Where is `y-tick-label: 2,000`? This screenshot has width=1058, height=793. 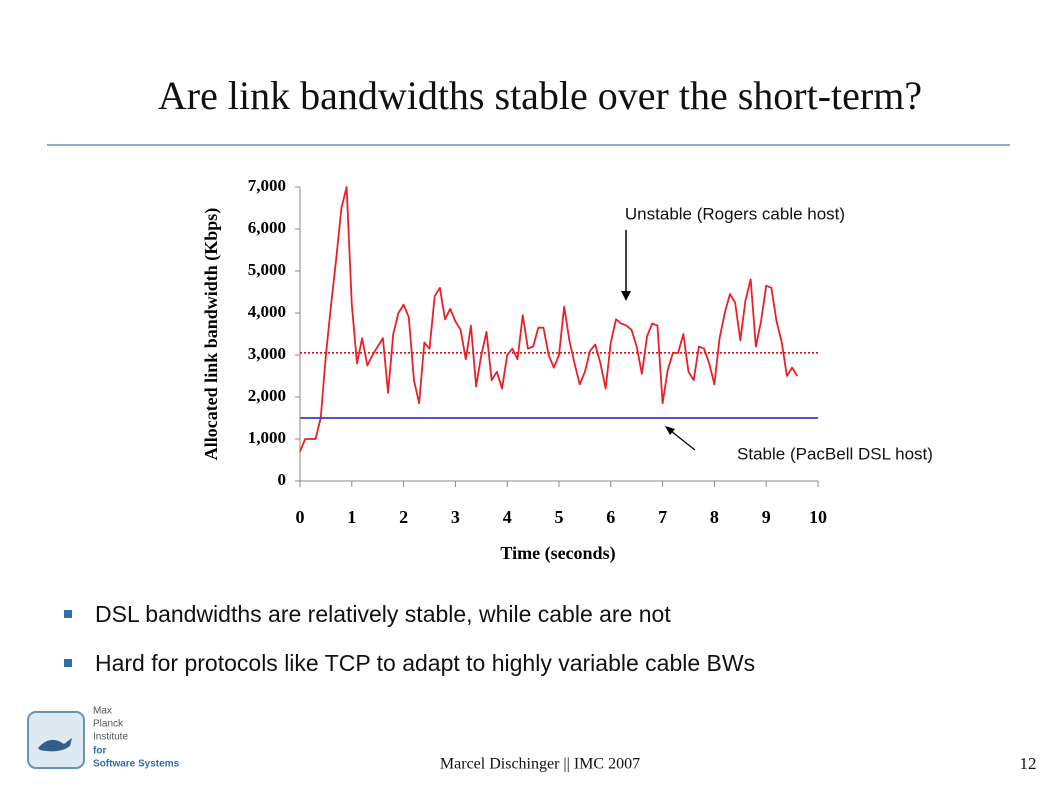
y-tick-label: 2,000 is located at coordinates (267, 395).